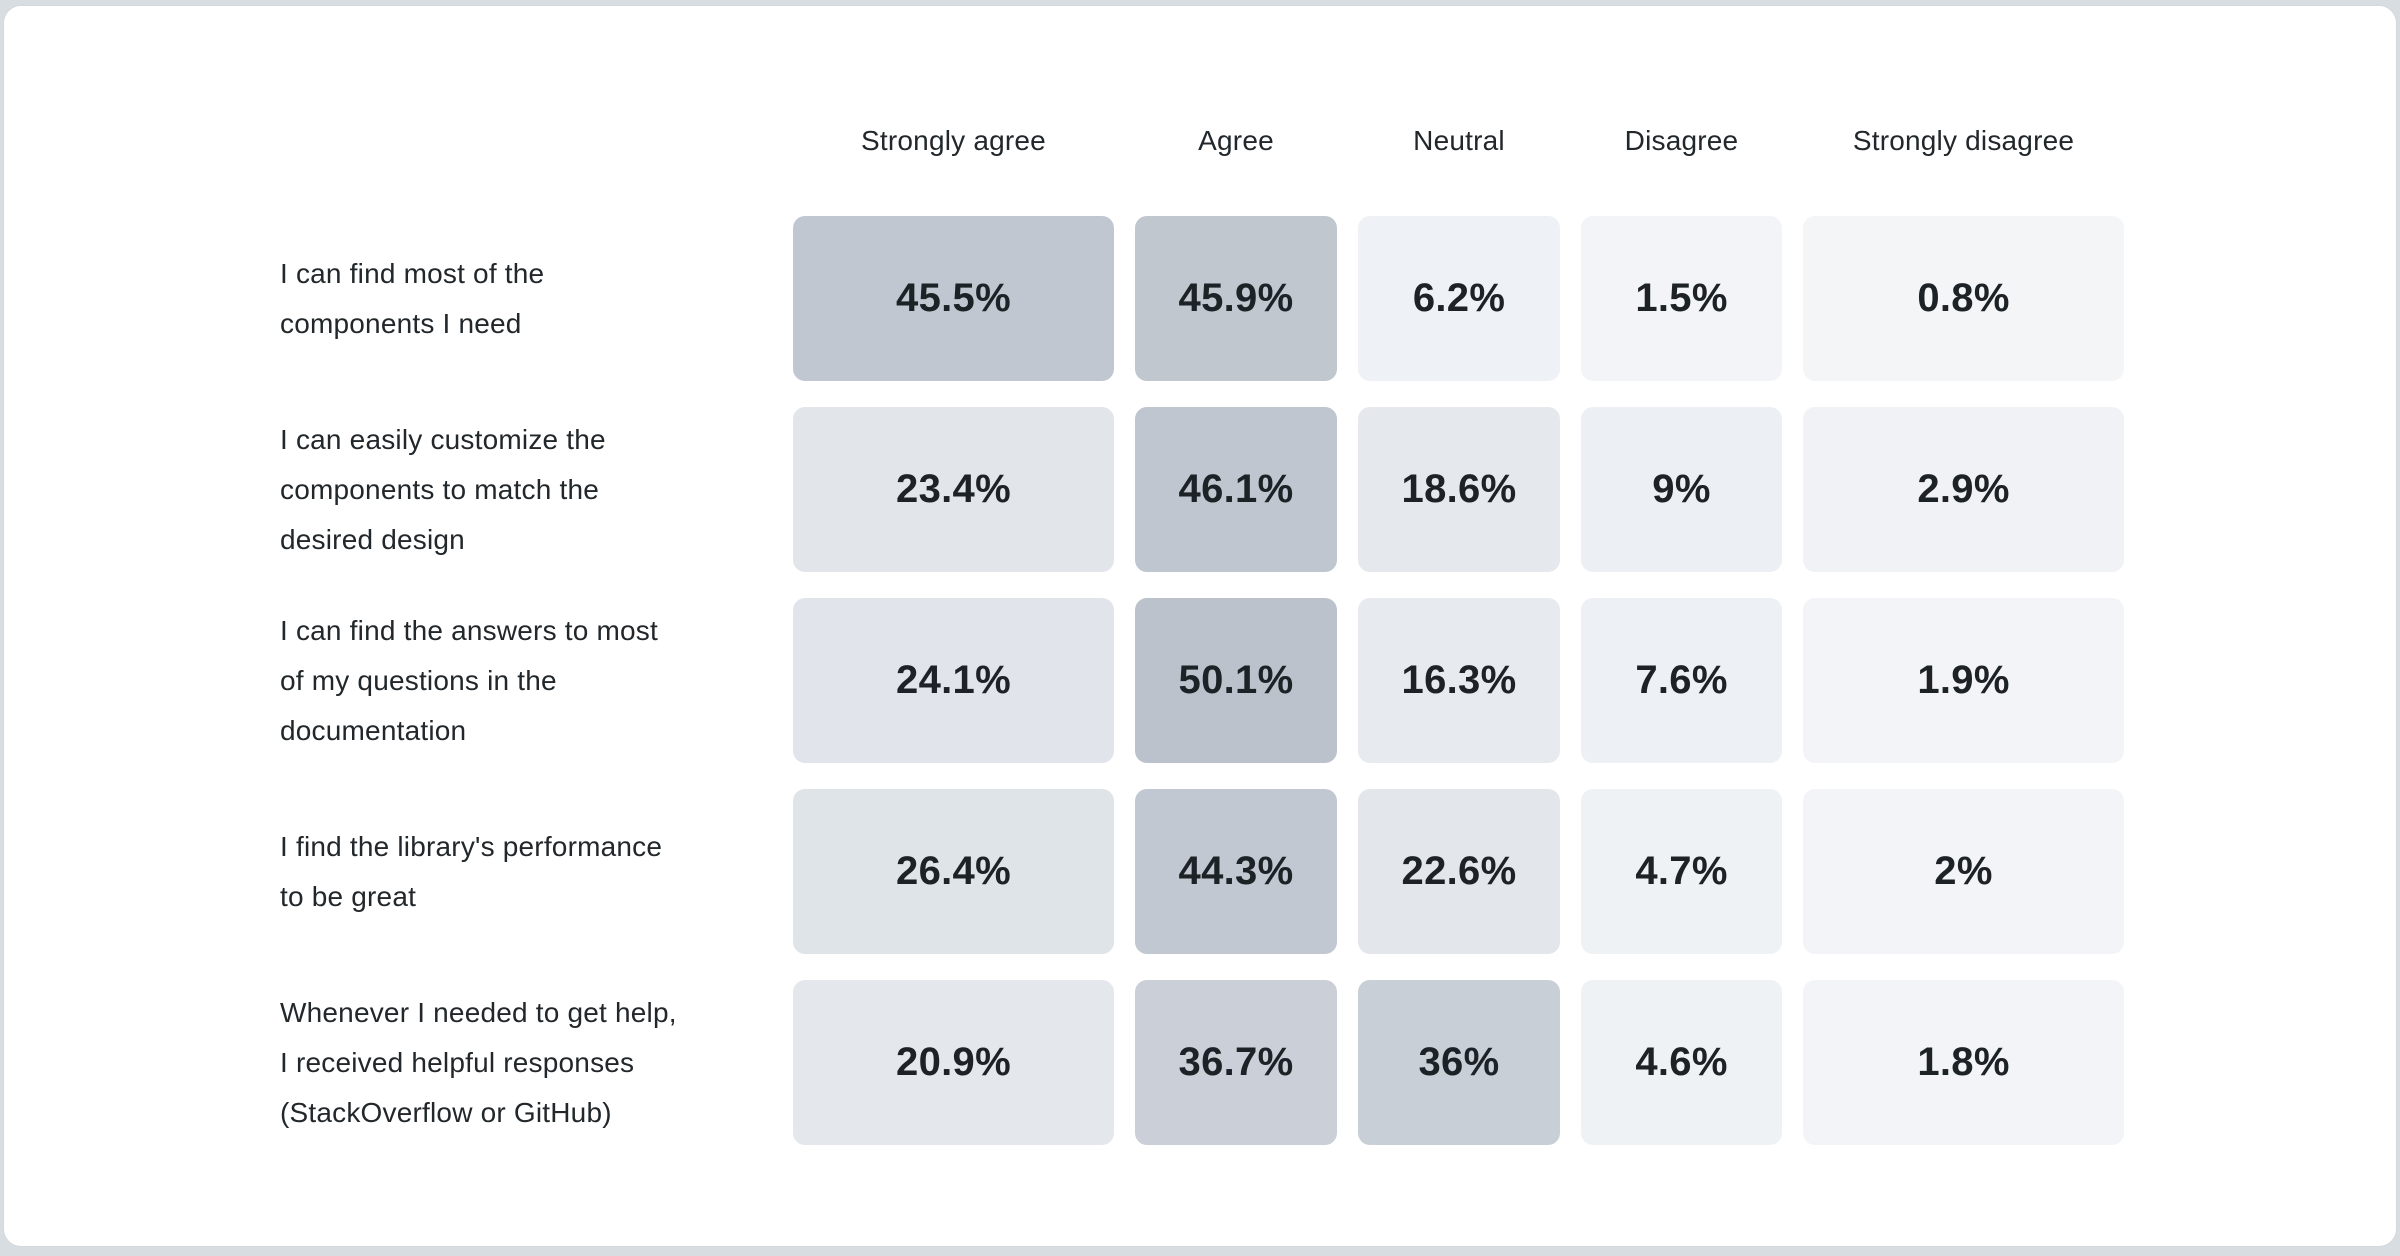  I want to click on heatmap-cell: 0.8%, so click(1963, 298).